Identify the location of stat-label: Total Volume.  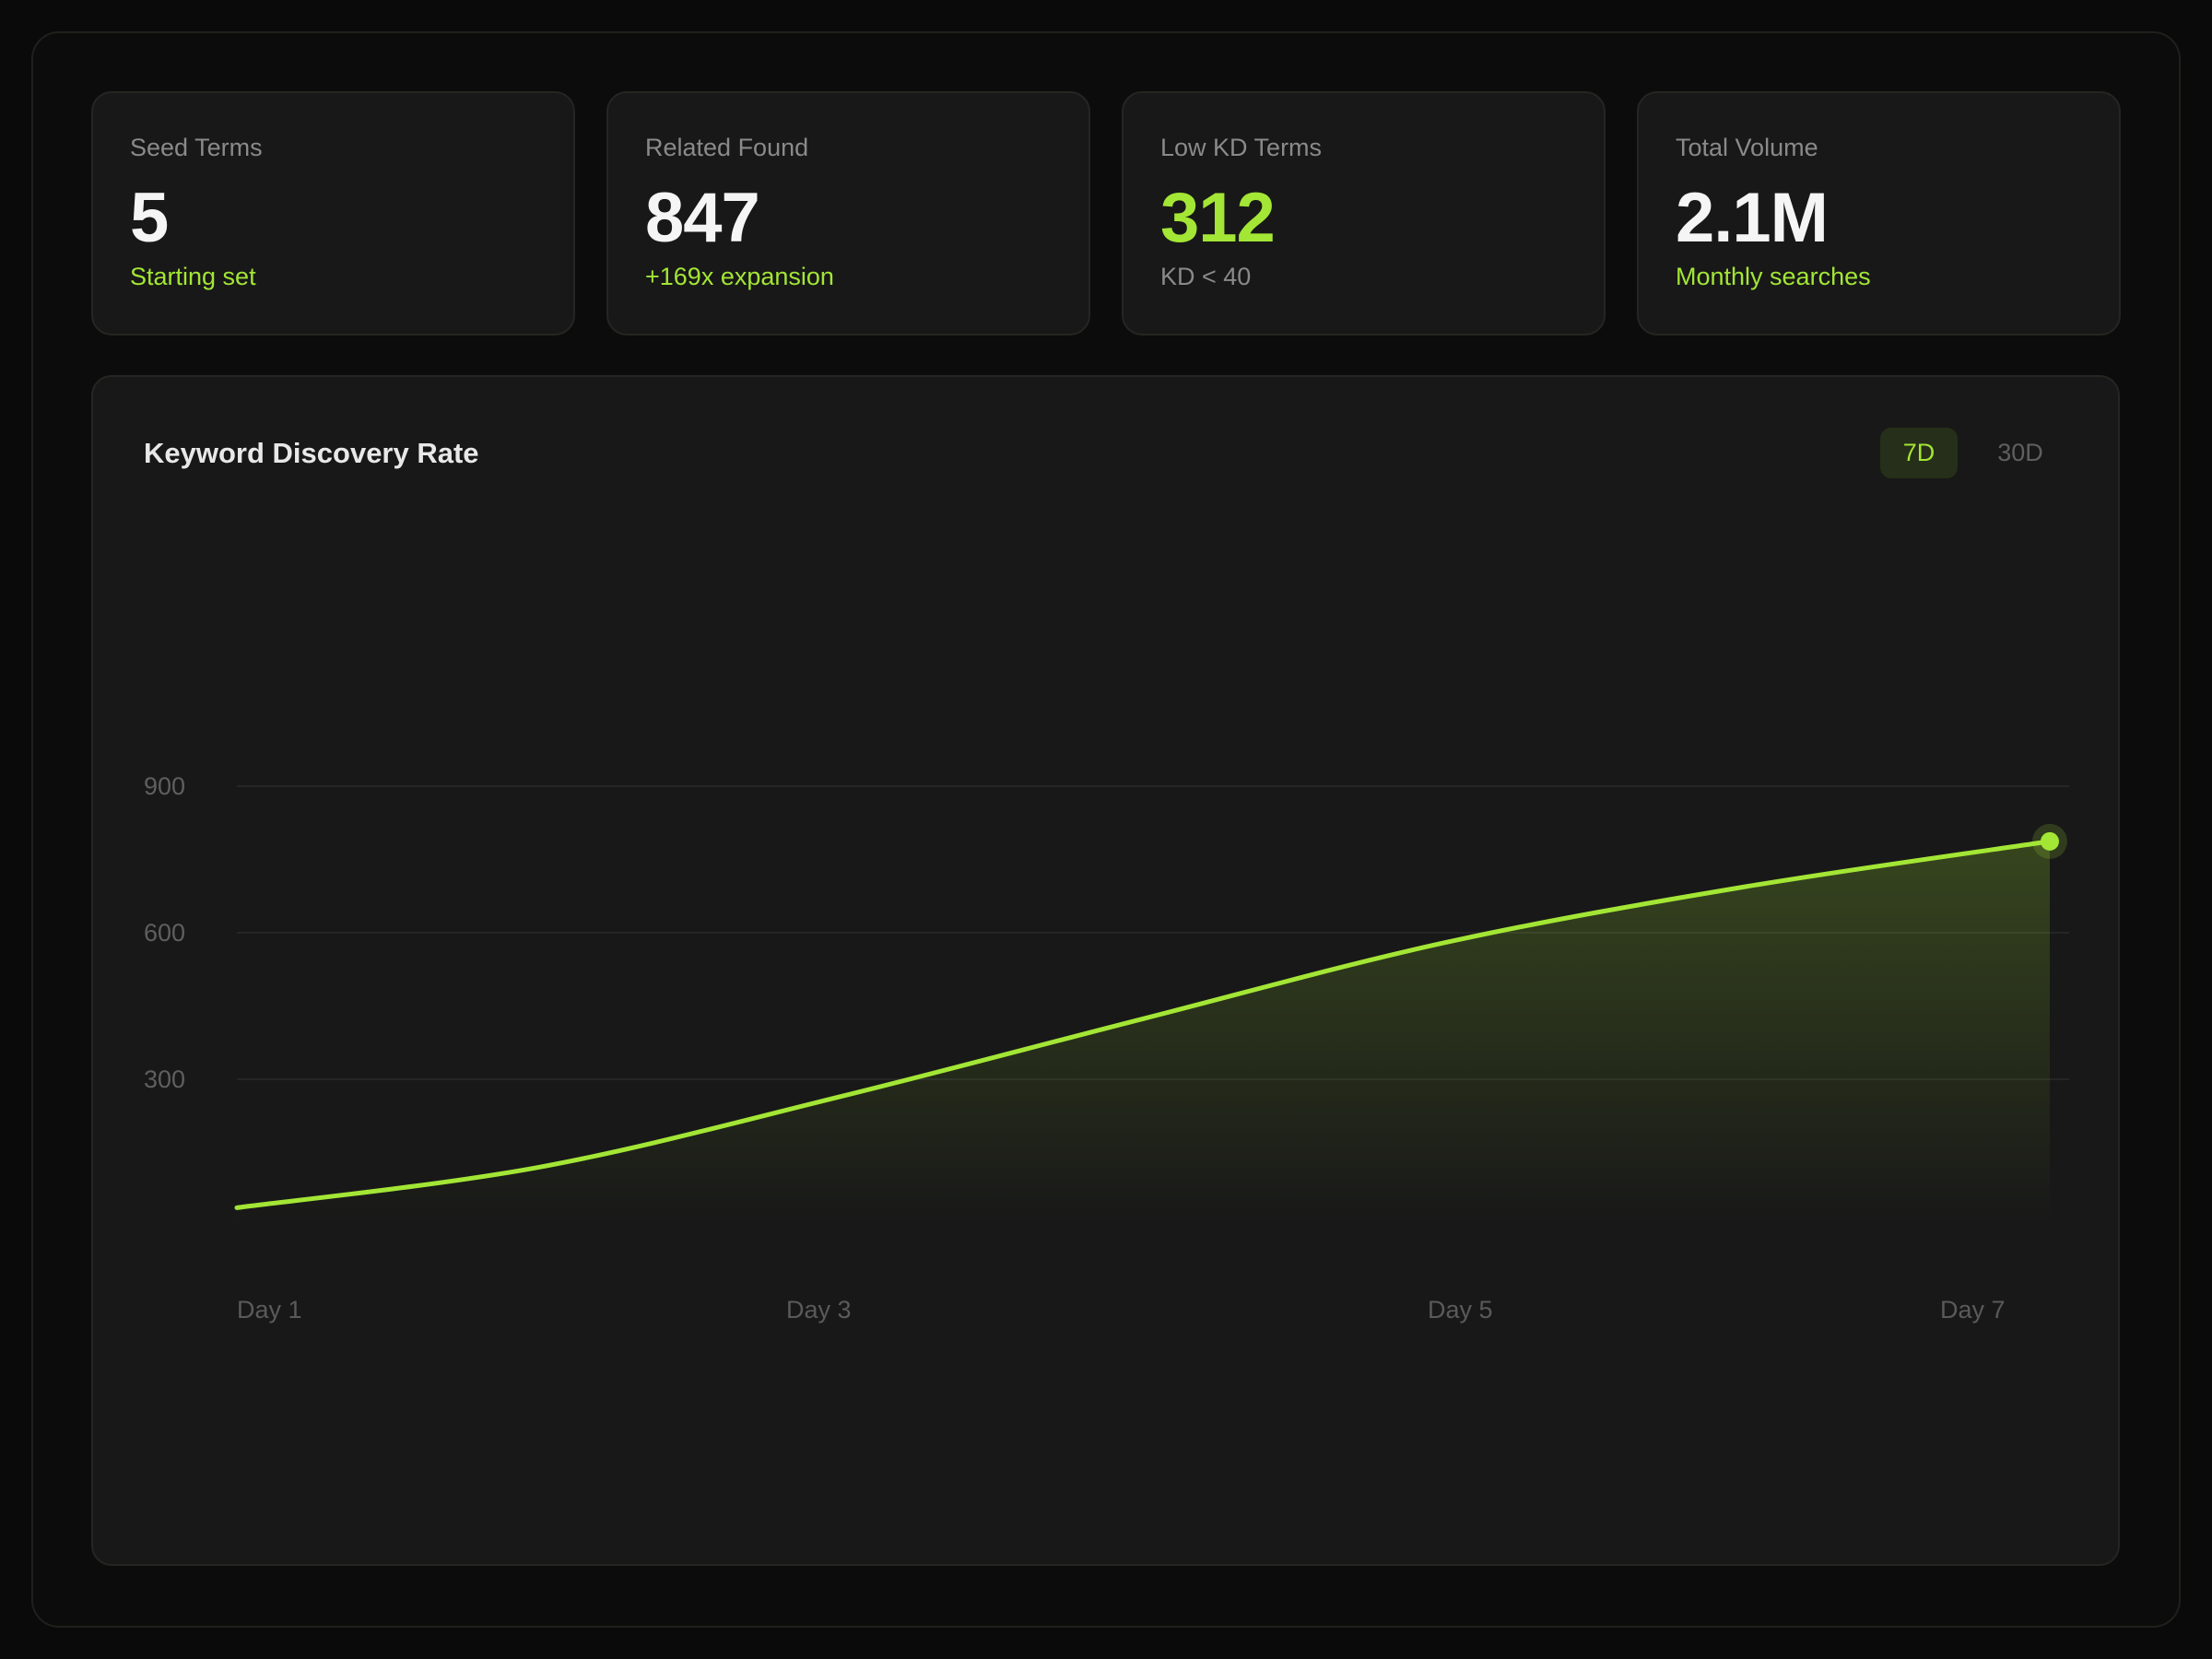
(1747, 147).